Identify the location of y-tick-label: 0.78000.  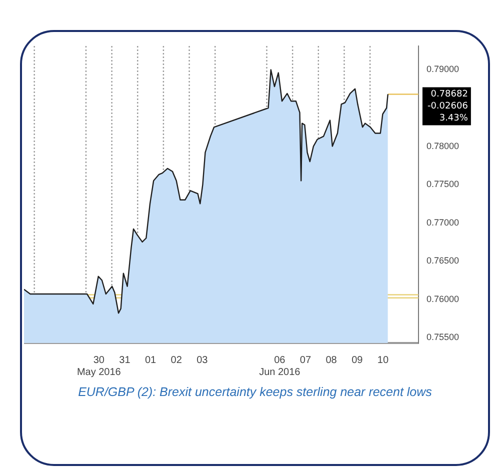
(443, 145).